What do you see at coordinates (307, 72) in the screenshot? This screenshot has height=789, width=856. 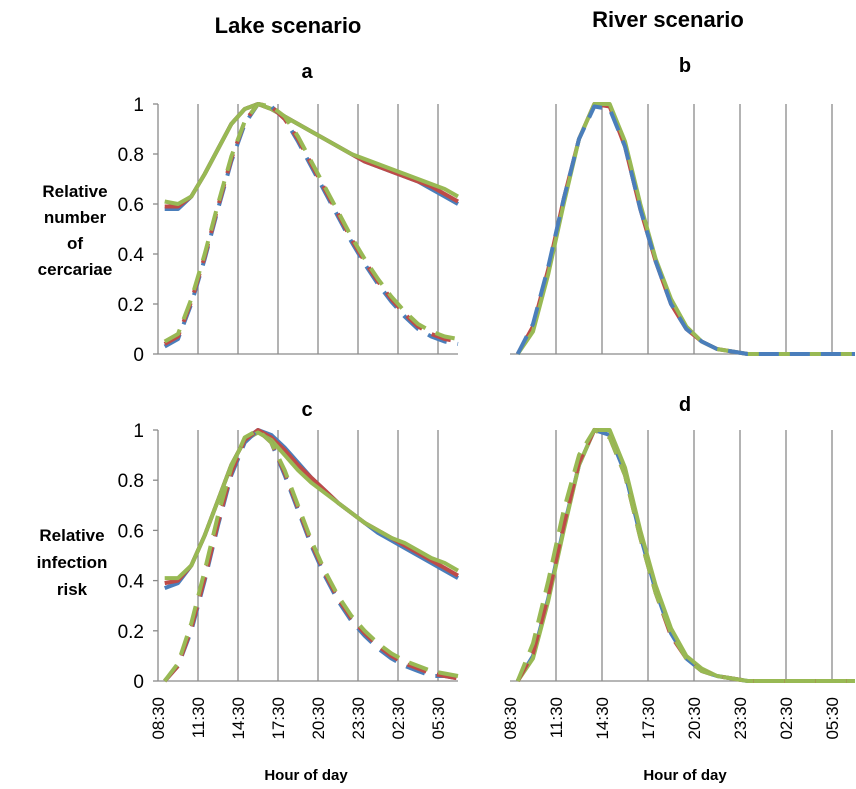 I see `panel-letter-a: a` at bounding box center [307, 72].